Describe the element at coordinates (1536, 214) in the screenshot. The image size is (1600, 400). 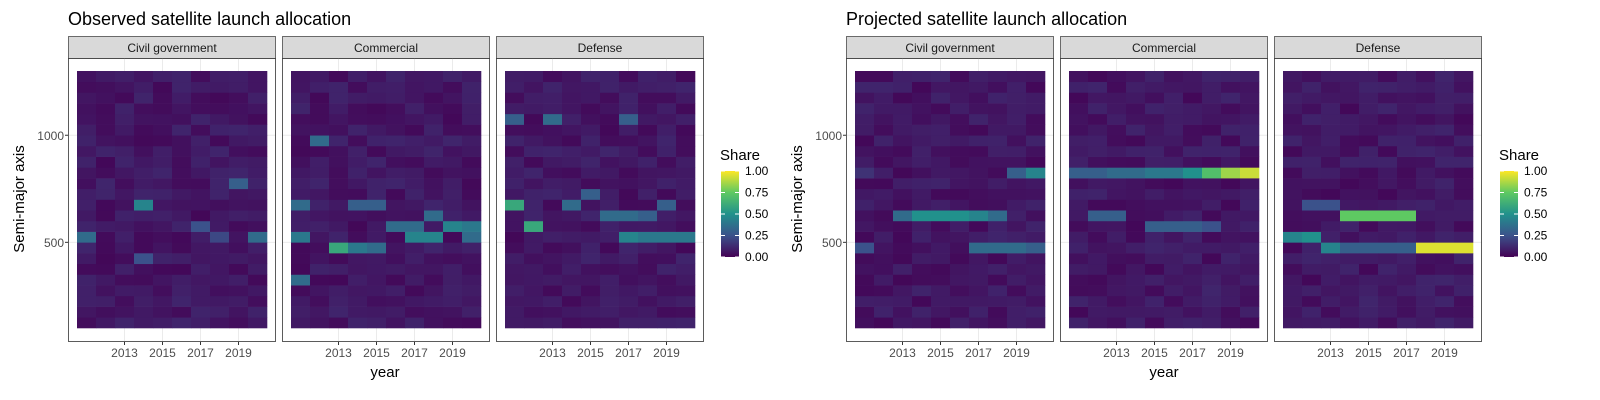
I see `legend-tick-0.50: 0.50` at that location.